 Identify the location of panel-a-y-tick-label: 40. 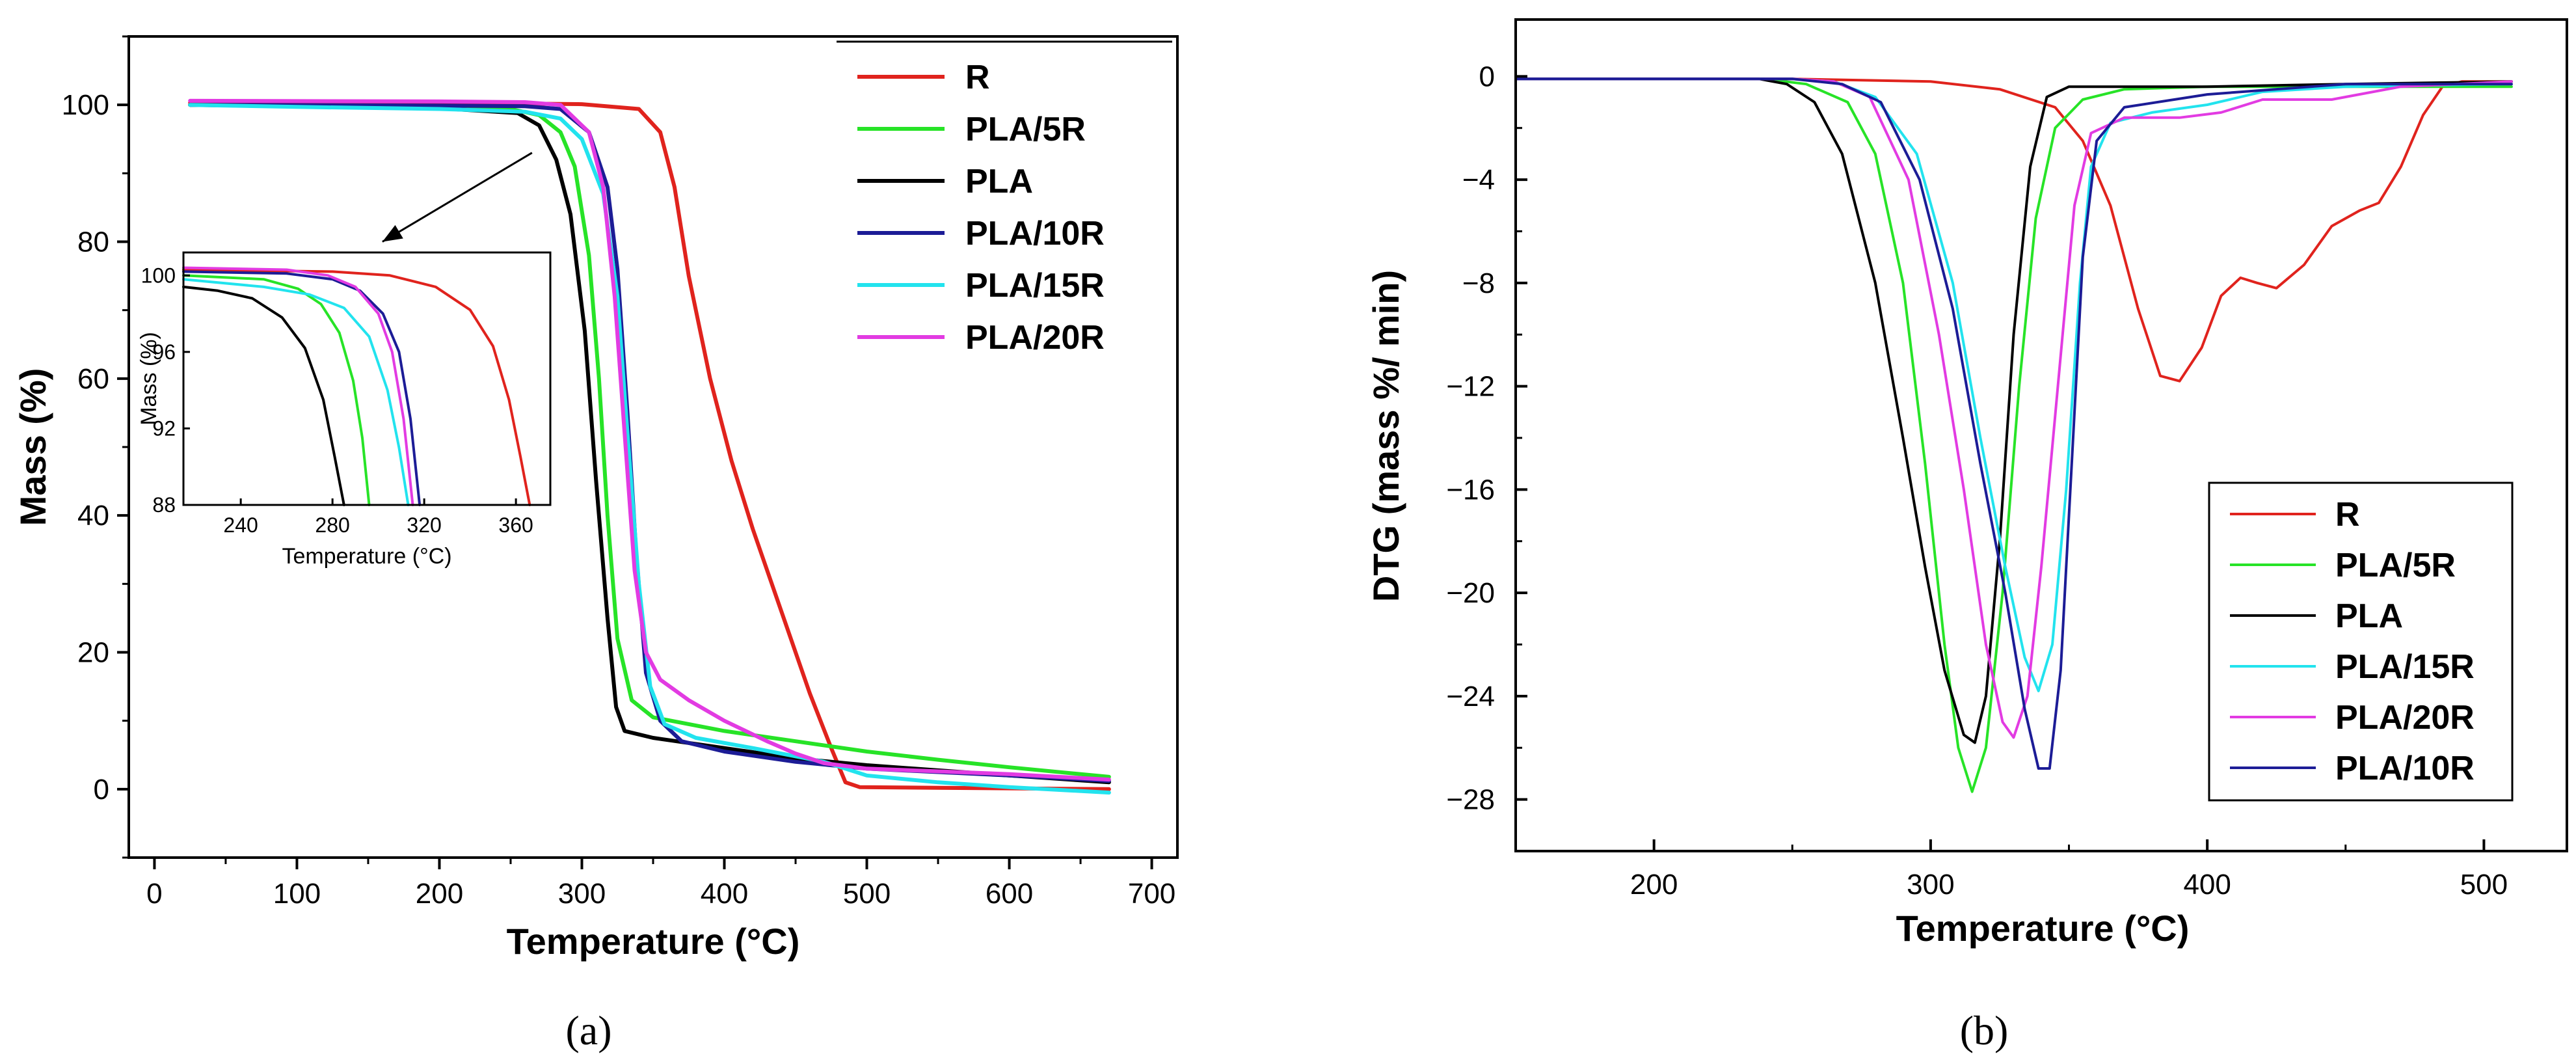
(93, 516).